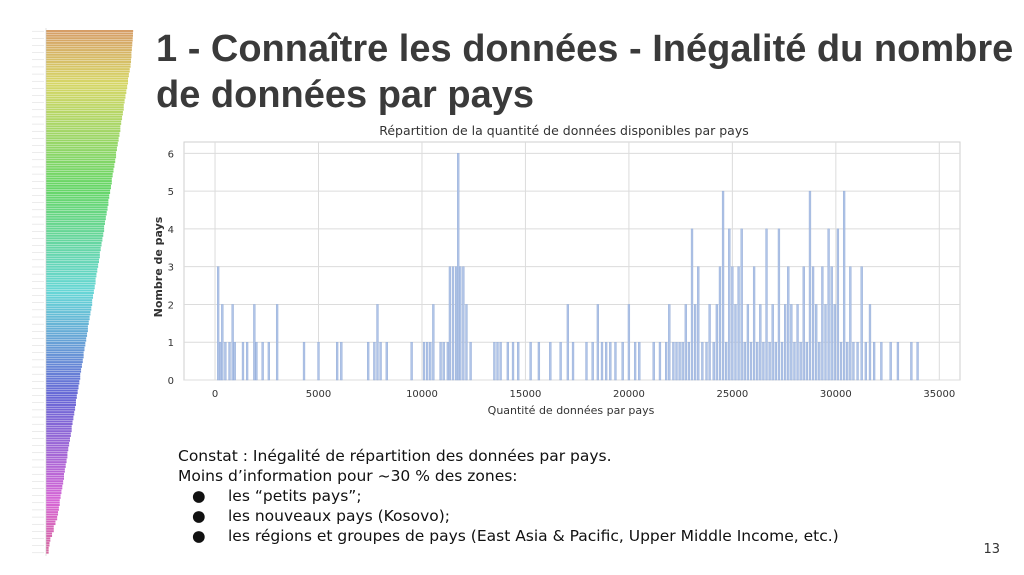 The image size is (1024, 575). I want to click on x-tick-label: 15000, so click(526, 394).